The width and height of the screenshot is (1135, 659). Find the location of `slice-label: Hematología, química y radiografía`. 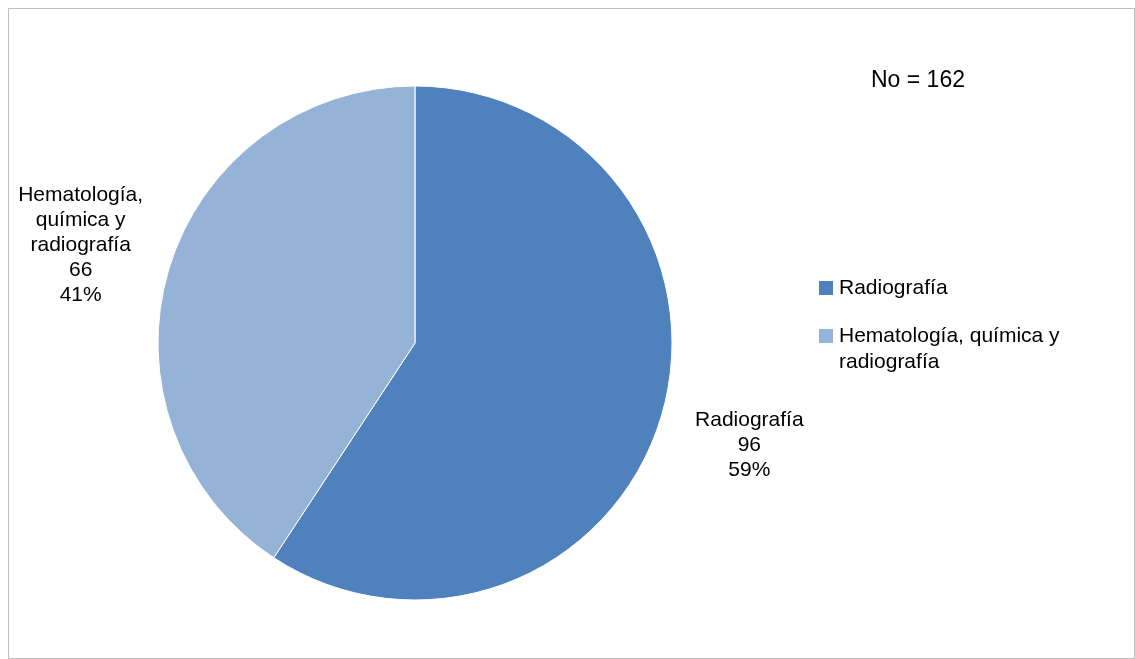

slice-label: Hematología, química y radiografía is located at coordinates (81, 218).